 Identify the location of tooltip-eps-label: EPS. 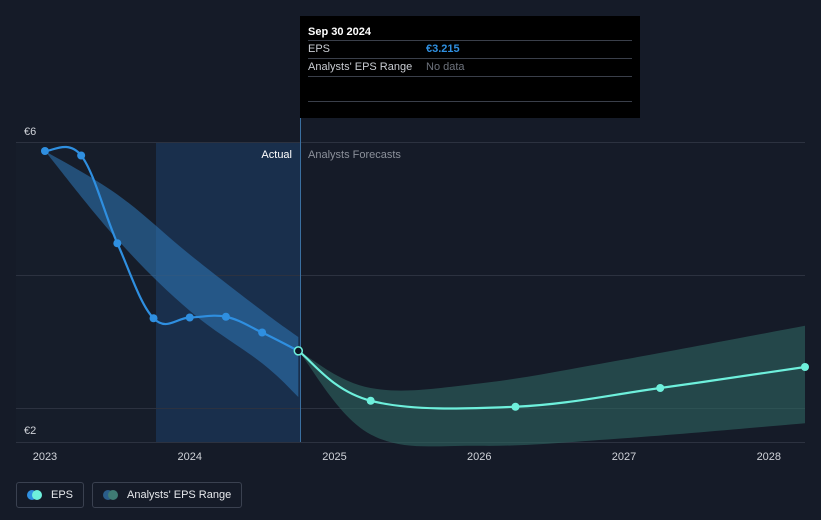
(319, 49).